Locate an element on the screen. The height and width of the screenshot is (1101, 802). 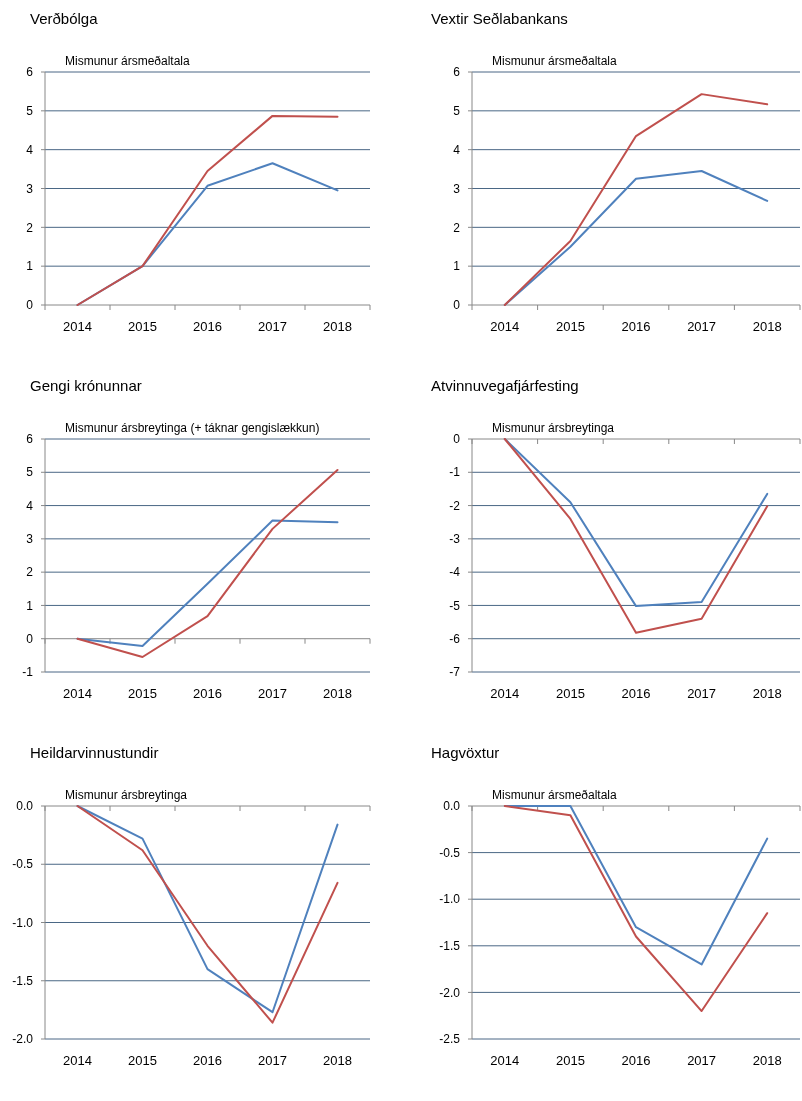
y-tick-label: -5 is located at coordinates (455, 605).